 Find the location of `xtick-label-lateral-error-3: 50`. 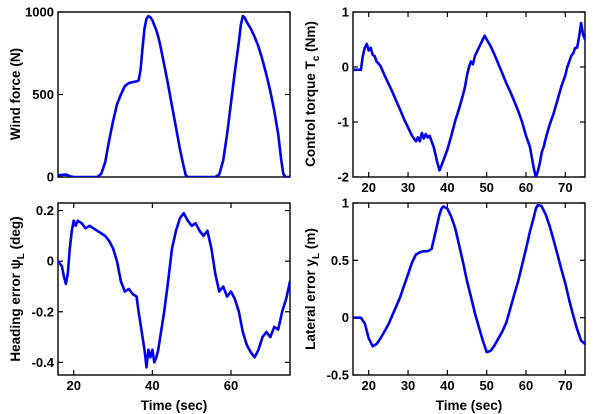

xtick-label-lateral-error-3: 50 is located at coordinates (486, 385).